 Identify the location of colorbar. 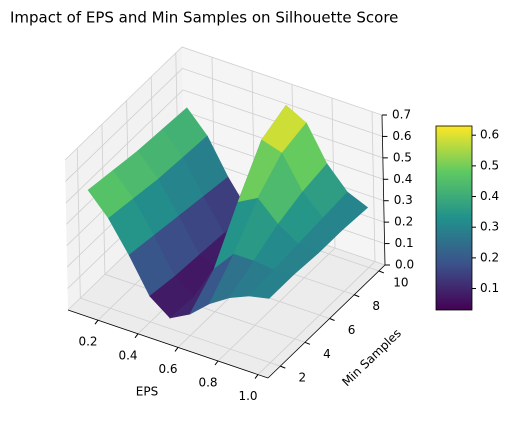
(454, 218).